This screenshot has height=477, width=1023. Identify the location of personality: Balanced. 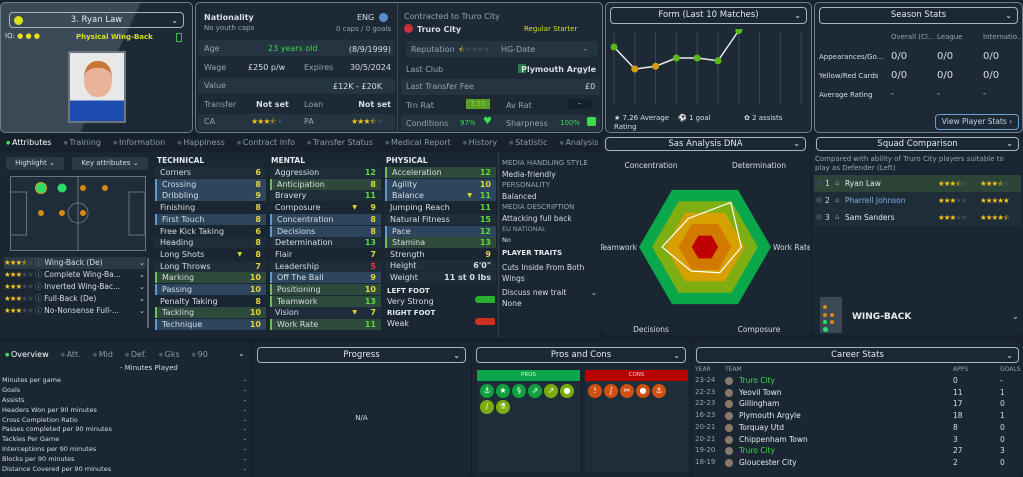
(519, 196).